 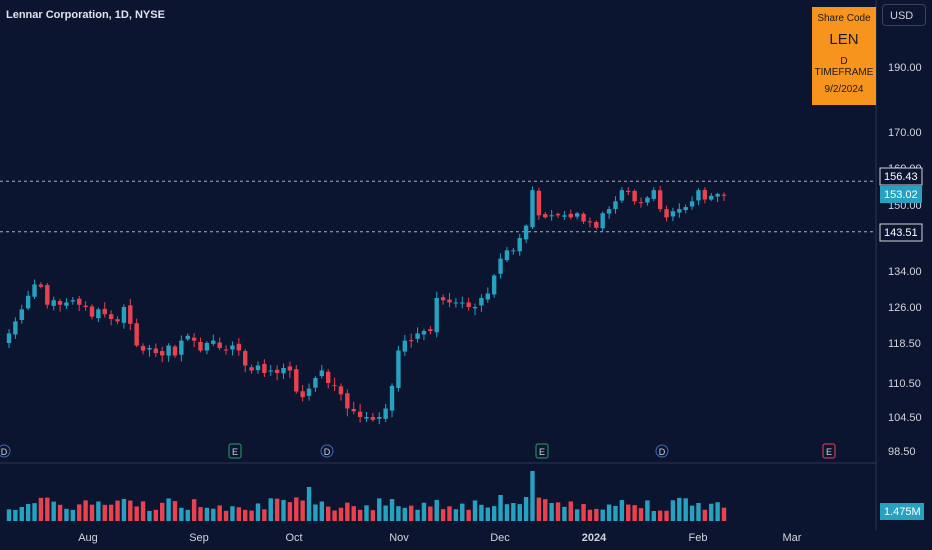 What do you see at coordinates (902, 511) in the screenshot?
I see `volume-tag` at bounding box center [902, 511].